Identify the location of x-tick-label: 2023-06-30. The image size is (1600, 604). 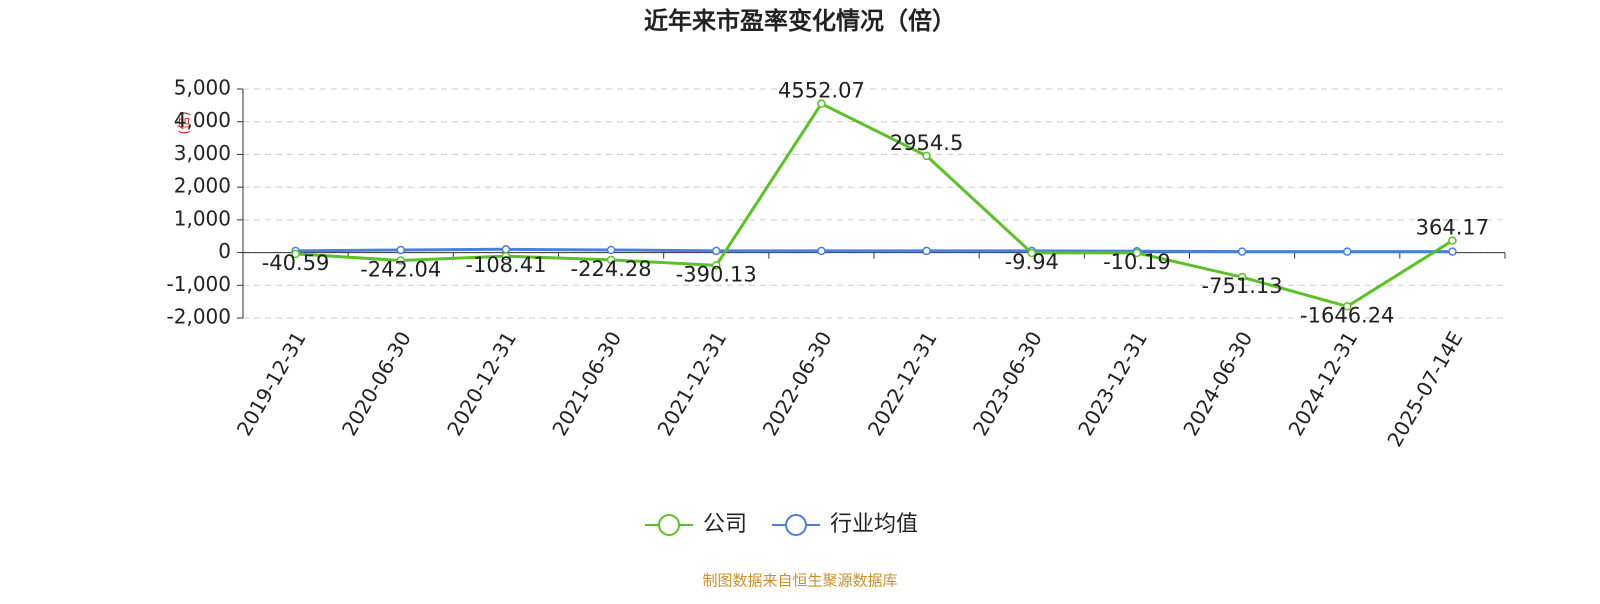
(1007, 383).